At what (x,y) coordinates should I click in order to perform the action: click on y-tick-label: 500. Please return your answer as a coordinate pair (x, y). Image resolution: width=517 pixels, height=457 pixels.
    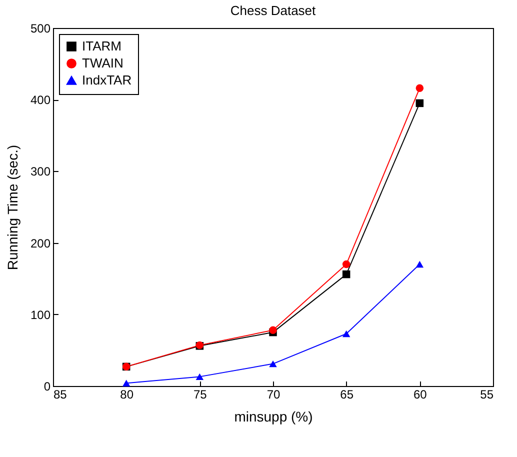
    Looking at the image, I should click on (40, 29).